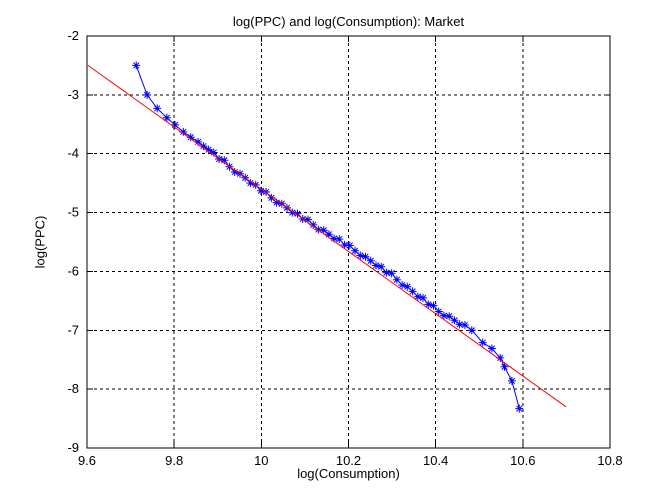 The height and width of the screenshot is (504, 672). I want to click on svg-text: 9.6, so click(87, 460).